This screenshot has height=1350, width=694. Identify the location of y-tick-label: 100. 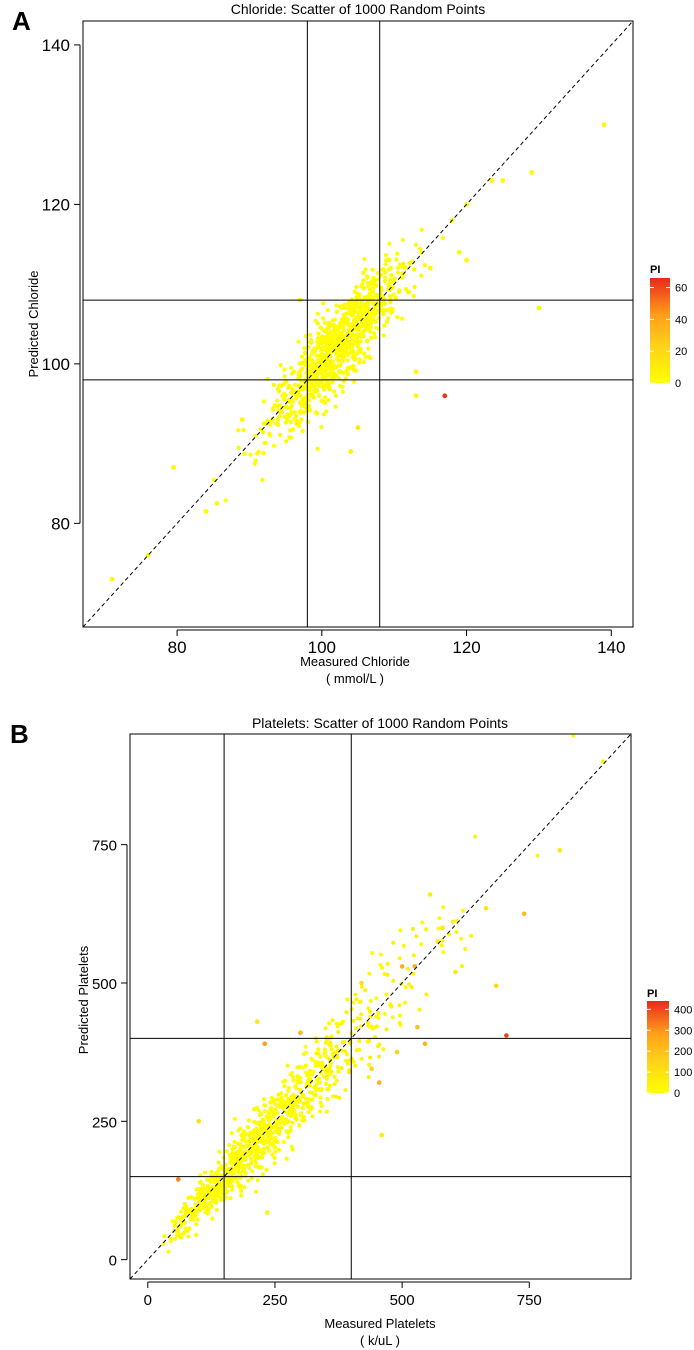
(56, 364).